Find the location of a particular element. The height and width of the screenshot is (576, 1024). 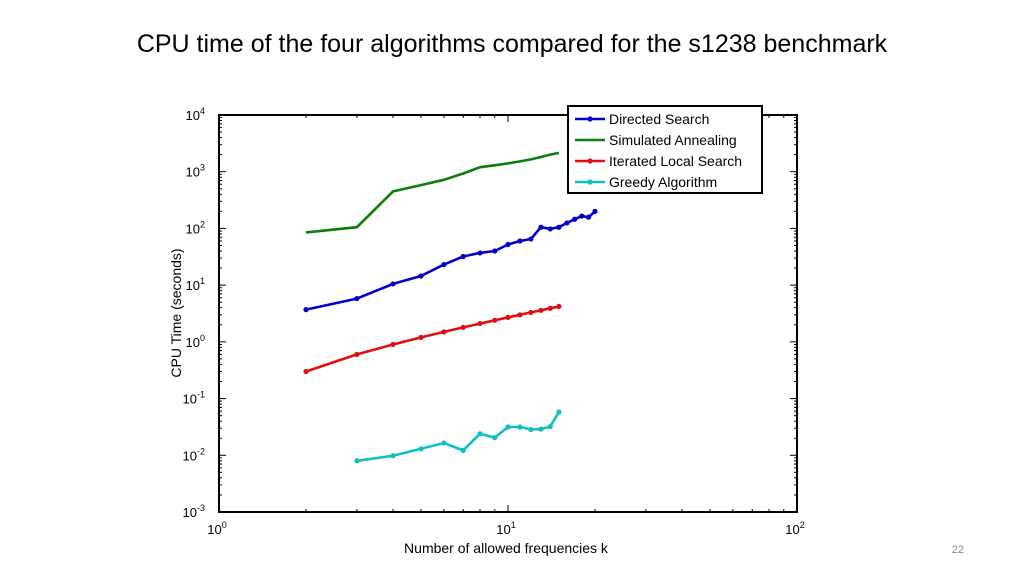

legend-item-greedy-algorithm: Greedy Algorithm is located at coordinates (646, 182).